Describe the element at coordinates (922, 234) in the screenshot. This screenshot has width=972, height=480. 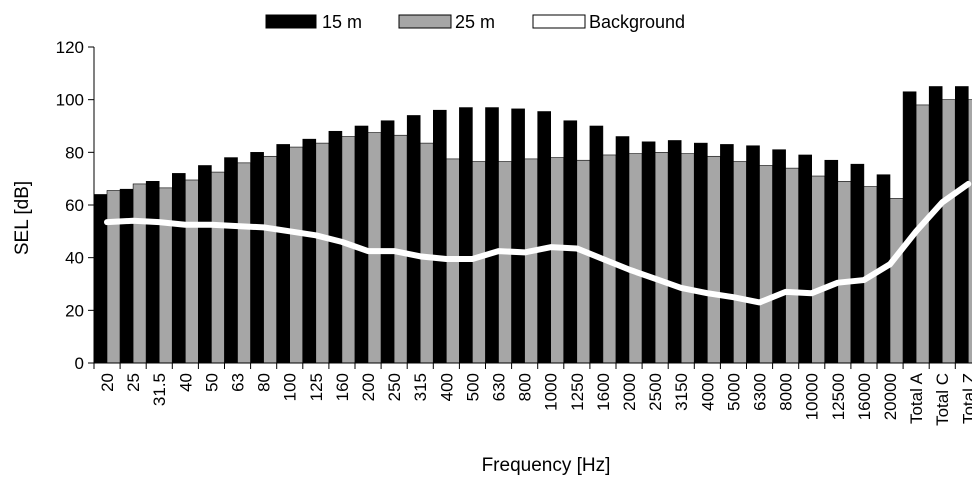
I see `bar-25m-Total A` at that location.